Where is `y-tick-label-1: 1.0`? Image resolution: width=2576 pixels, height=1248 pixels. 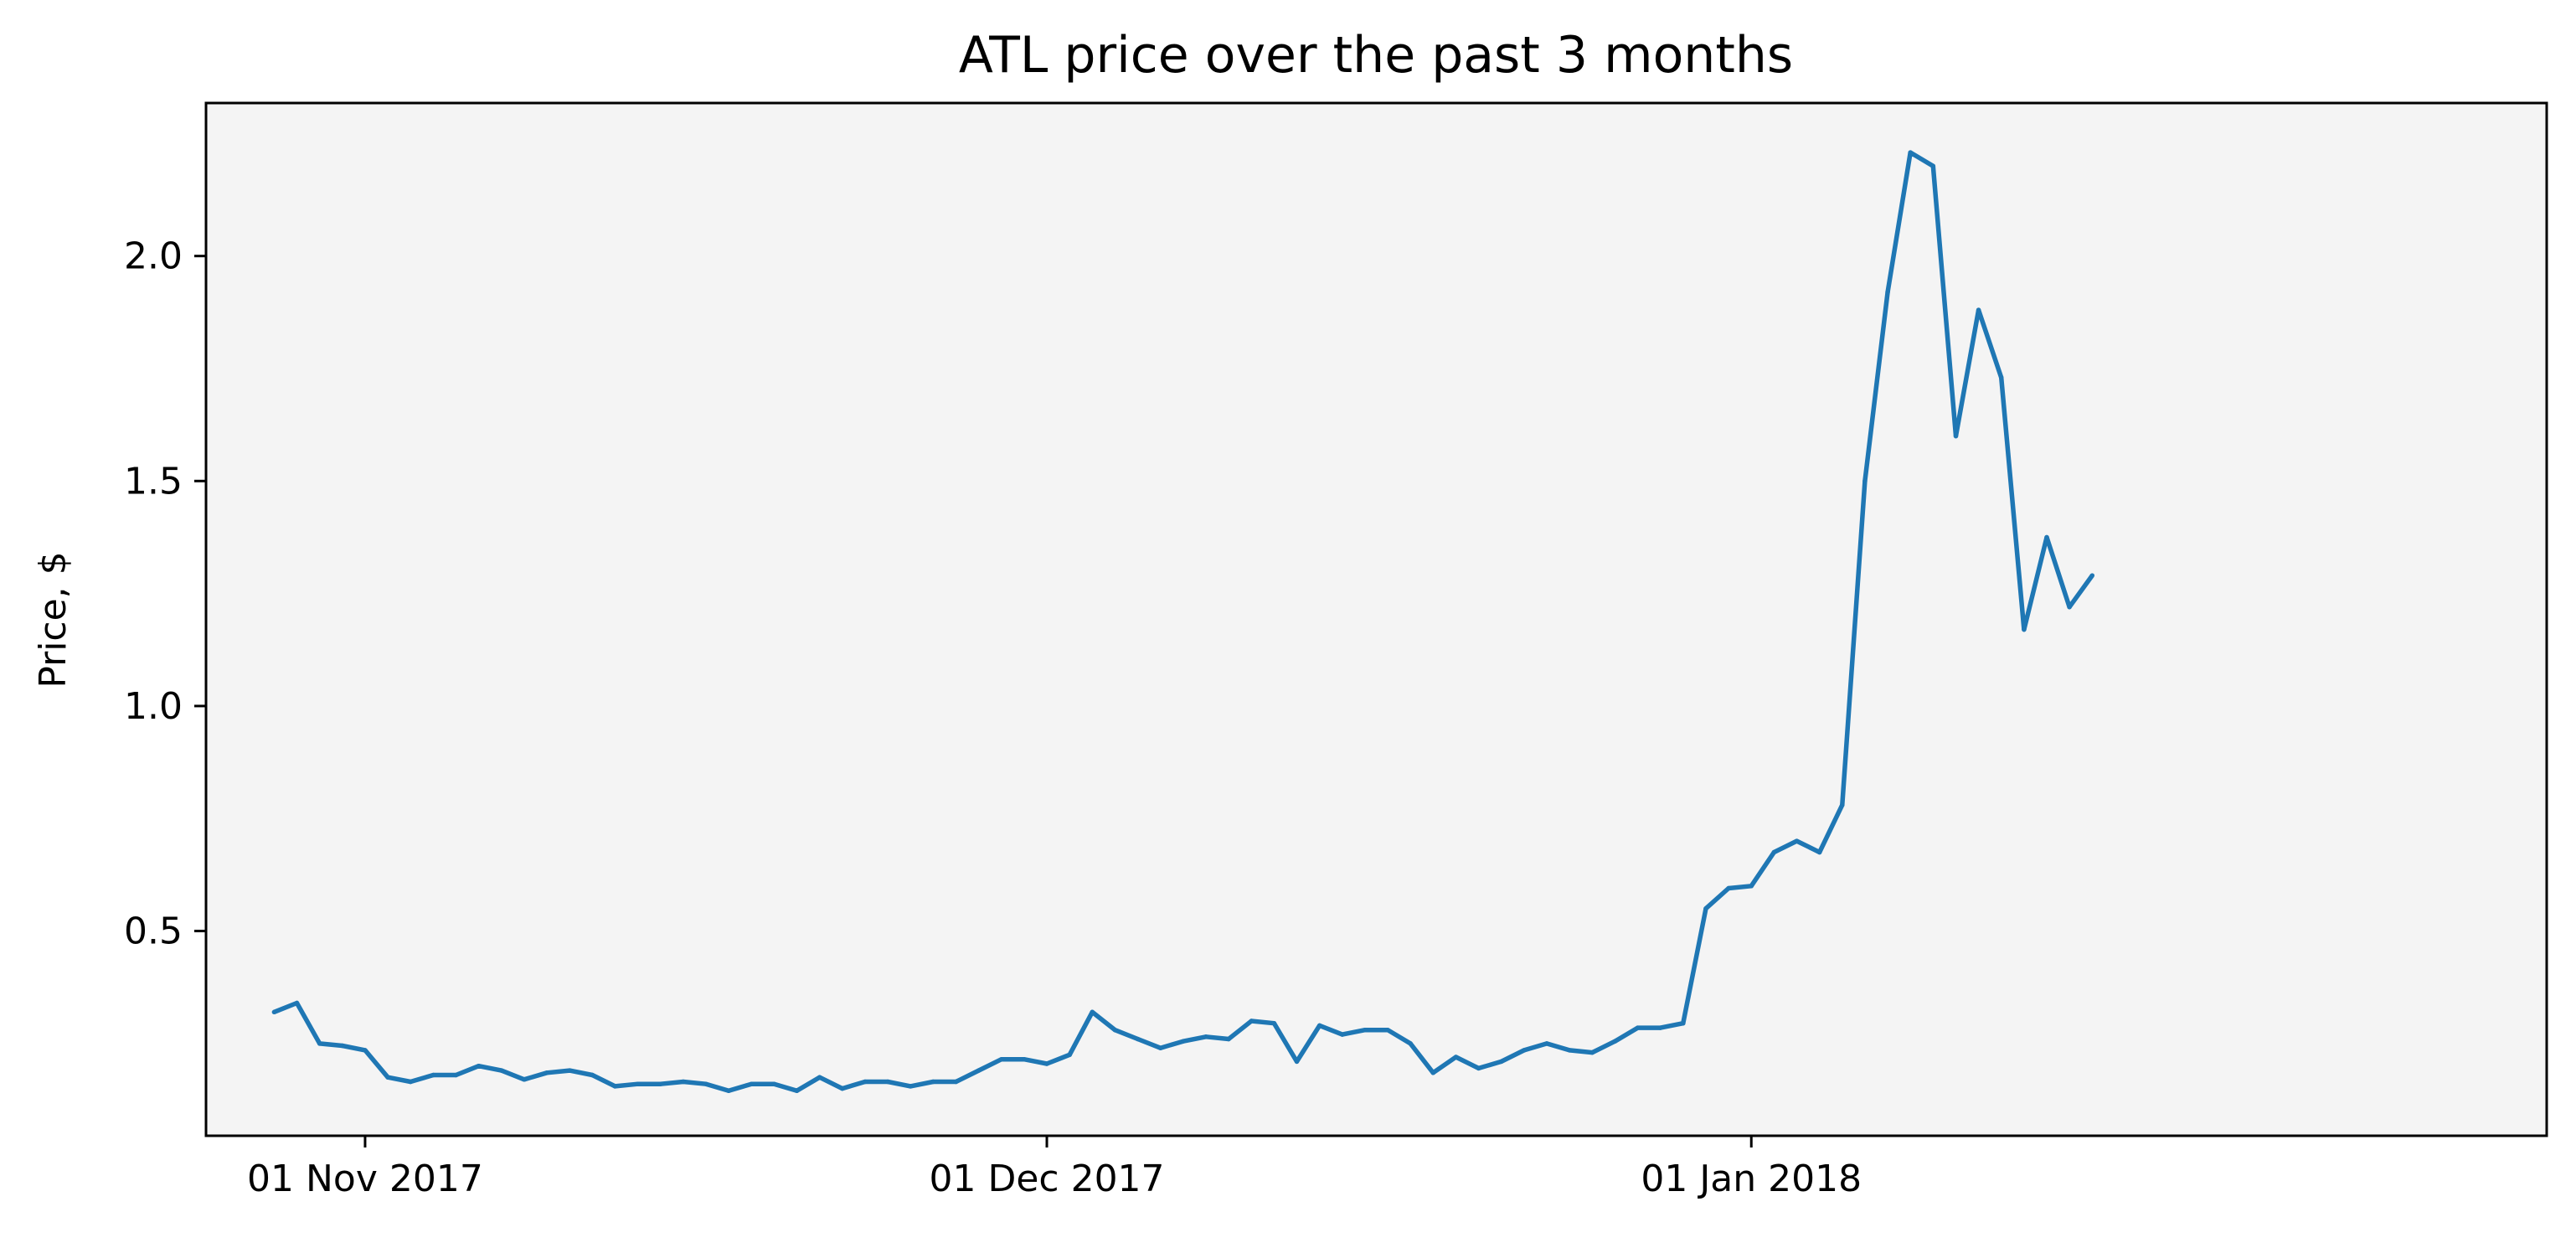
y-tick-label-1: 1.0 is located at coordinates (153, 707).